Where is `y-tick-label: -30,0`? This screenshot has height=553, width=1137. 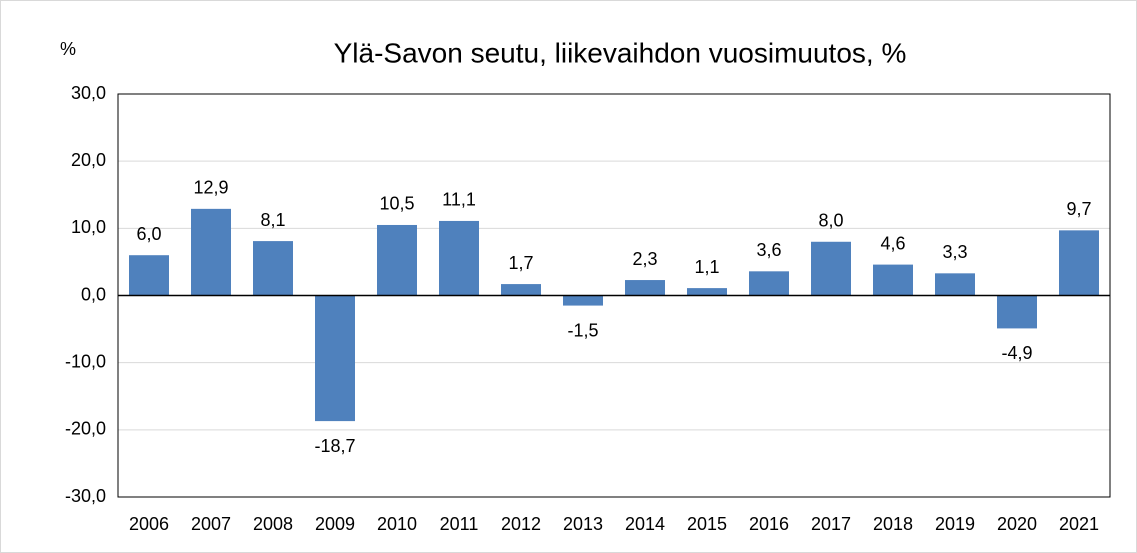
y-tick-label: -30,0 is located at coordinates (85, 496).